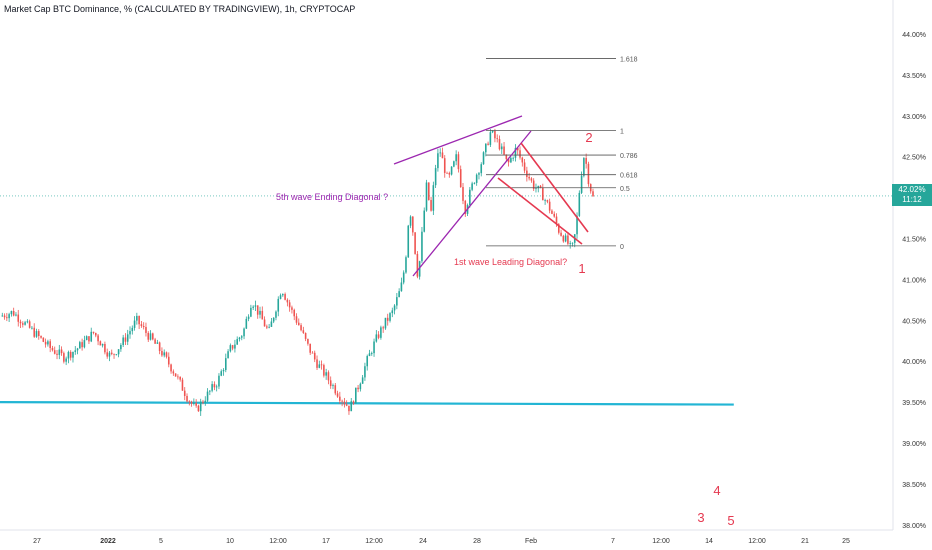 This screenshot has height=550, width=932. I want to click on x-tick-label: 27, so click(37, 541).